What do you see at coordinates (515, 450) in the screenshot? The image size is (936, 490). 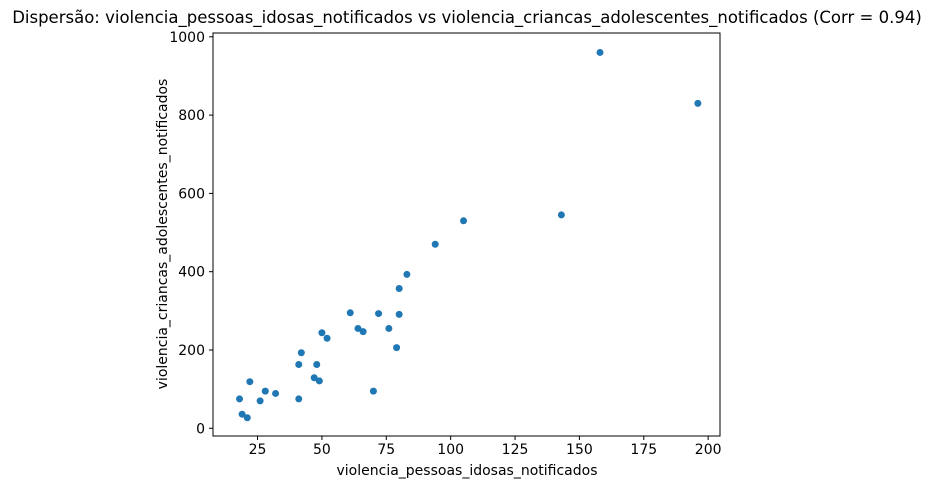 I see `x-tick-label: 125` at bounding box center [515, 450].